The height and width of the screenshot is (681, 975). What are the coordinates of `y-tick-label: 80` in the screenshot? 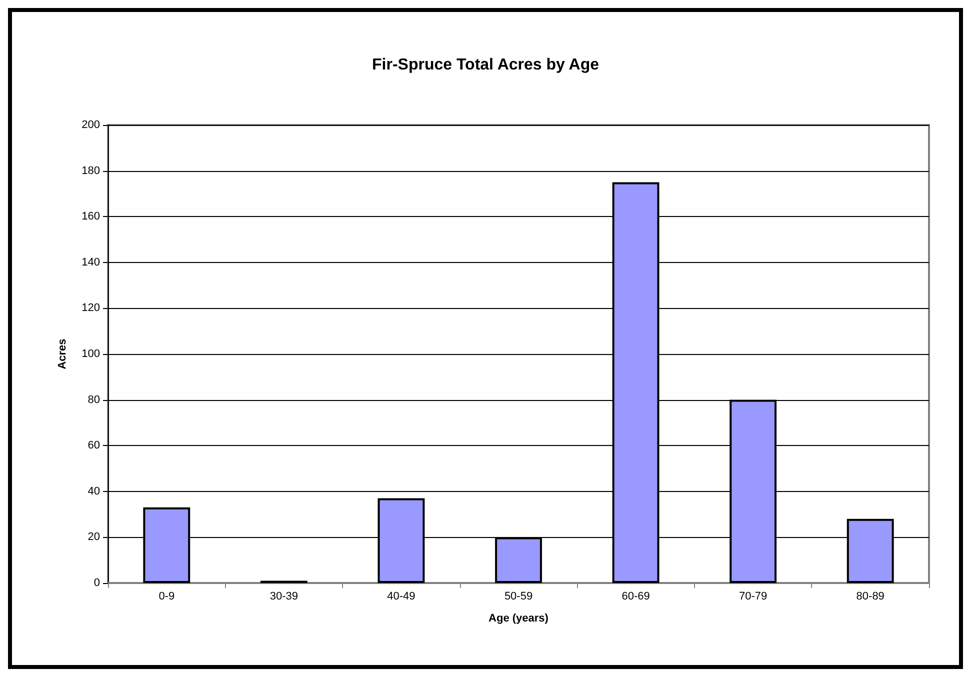 It's located at (94, 400).